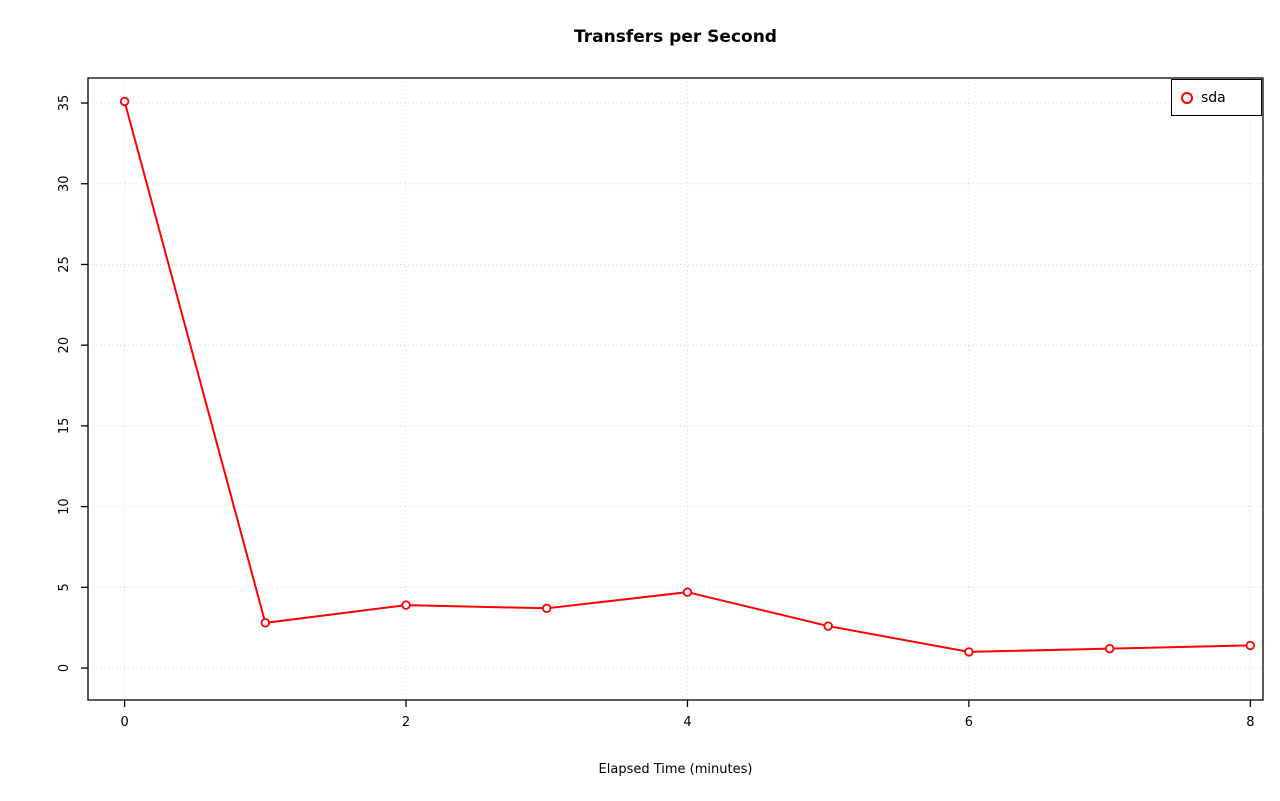 Image resolution: width=1280 pixels, height=801 pixels. I want to click on chart-title: Transfers per Second, so click(675, 37).